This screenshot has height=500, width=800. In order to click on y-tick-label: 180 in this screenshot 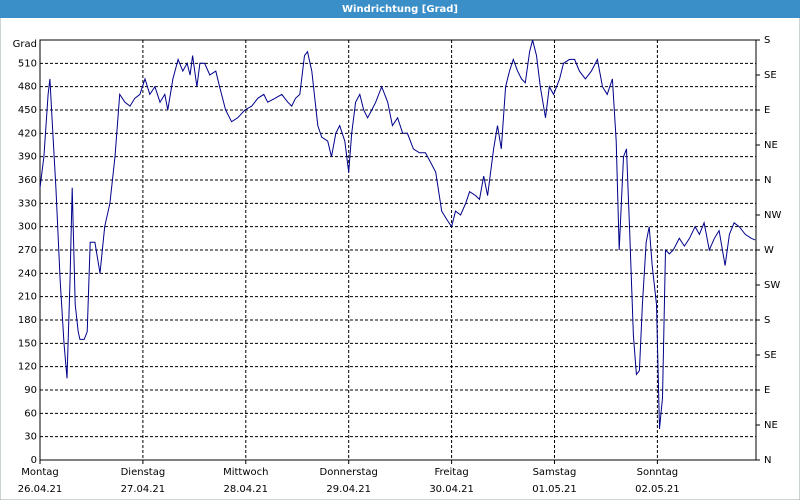, I will do `click(27, 320)`.